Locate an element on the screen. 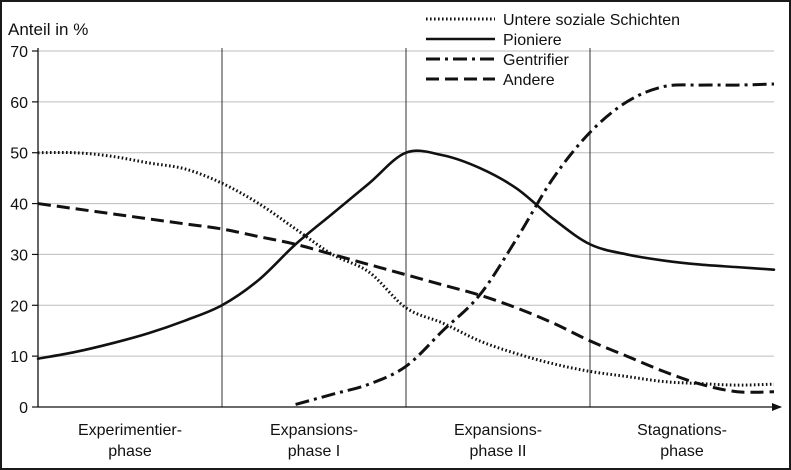 The image size is (791, 470). y-axis-label: Anteil in % is located at coordinates (48, 29).